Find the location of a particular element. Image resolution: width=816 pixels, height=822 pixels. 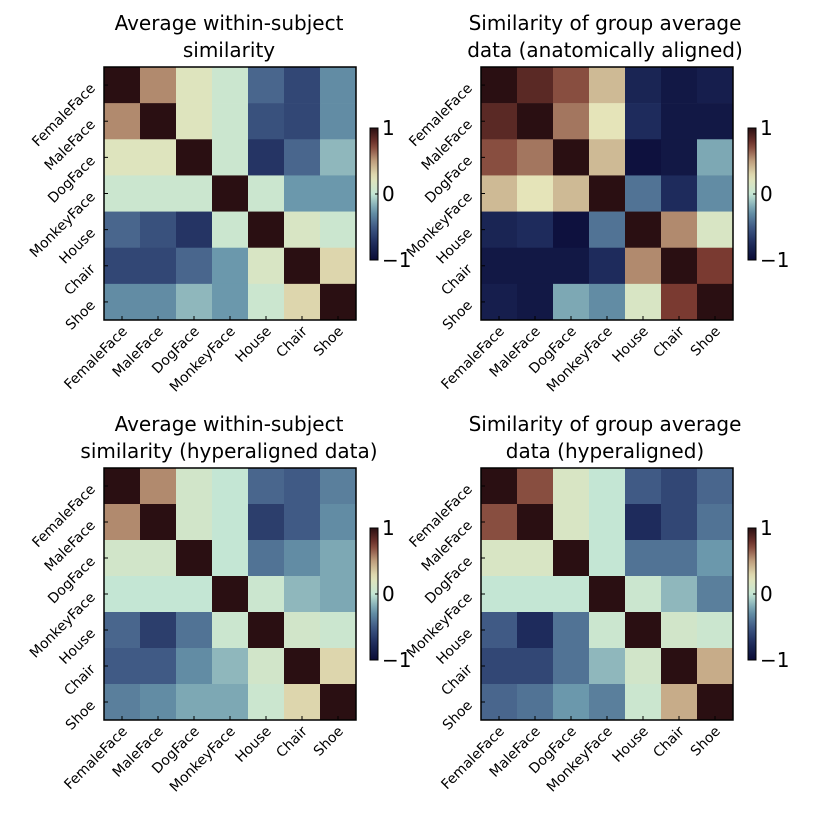

heatmap-cell-monkeyface-femaleface is located at coordinates (122, 594).